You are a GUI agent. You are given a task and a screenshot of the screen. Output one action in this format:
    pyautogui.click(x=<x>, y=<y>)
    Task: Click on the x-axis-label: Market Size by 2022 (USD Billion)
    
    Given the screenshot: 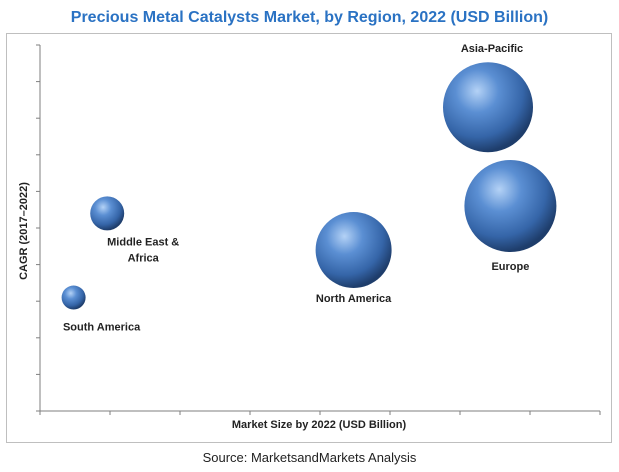 What is the action you would take?
    pyautogui.click(x=319, y=425)
    